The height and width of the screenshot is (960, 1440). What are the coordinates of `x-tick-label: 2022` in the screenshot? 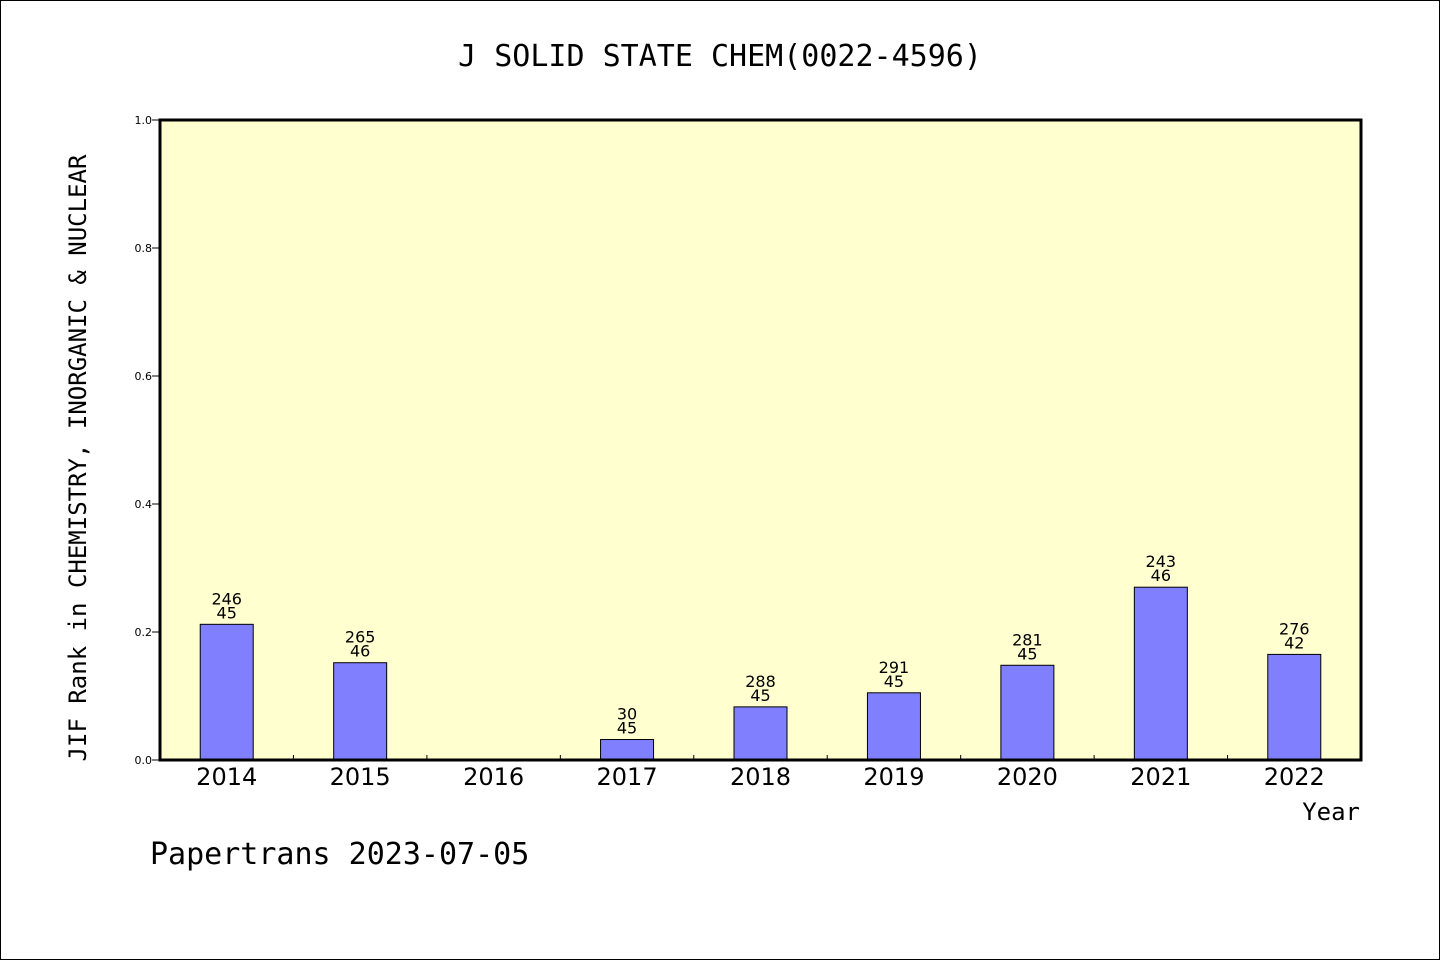 It's located at (1294, 777).